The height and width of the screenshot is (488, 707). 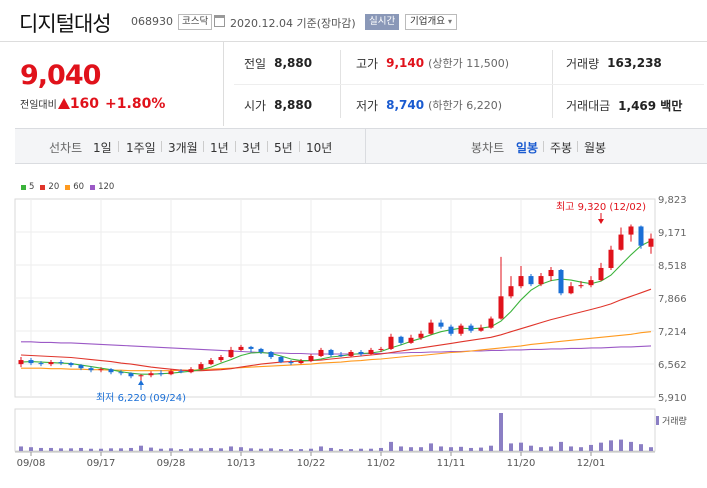 What do you see at coordinates (527, 148) in the screenshot?
I see `tab-daily: 일봉` at bounding box center [527, 148].